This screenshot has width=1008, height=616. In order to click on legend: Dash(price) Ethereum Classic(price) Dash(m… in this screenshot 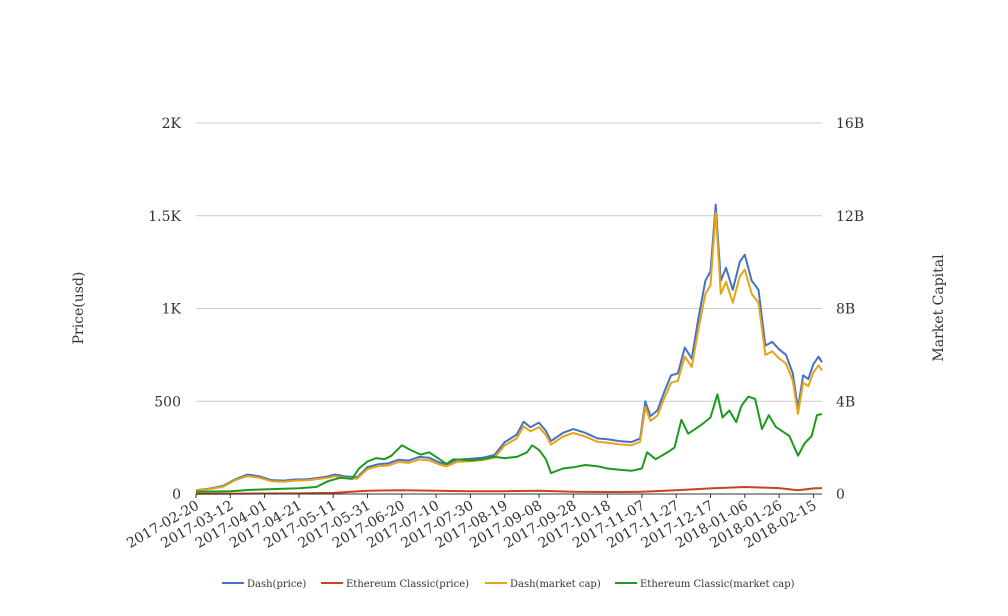, I will do `click(508, 584)`.